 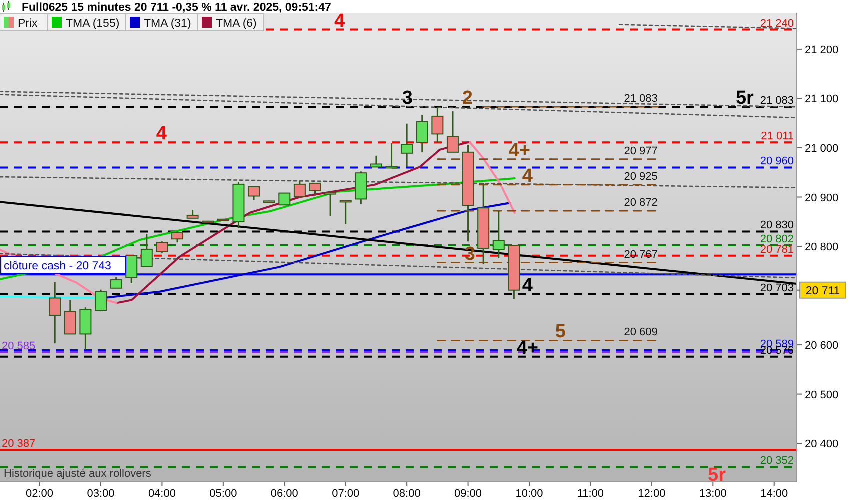 I want to click on x-tick-label: 11:00, so click(x=590, y=494).